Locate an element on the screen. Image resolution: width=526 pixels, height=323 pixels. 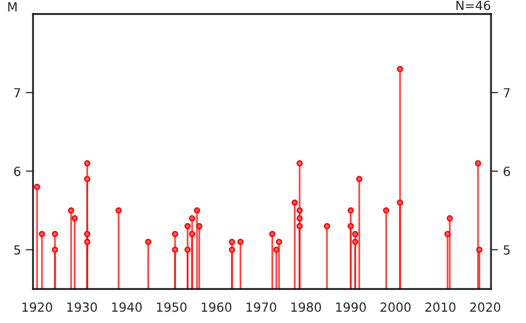
y-tick-label: 5 is located at coordinates (17, 250).